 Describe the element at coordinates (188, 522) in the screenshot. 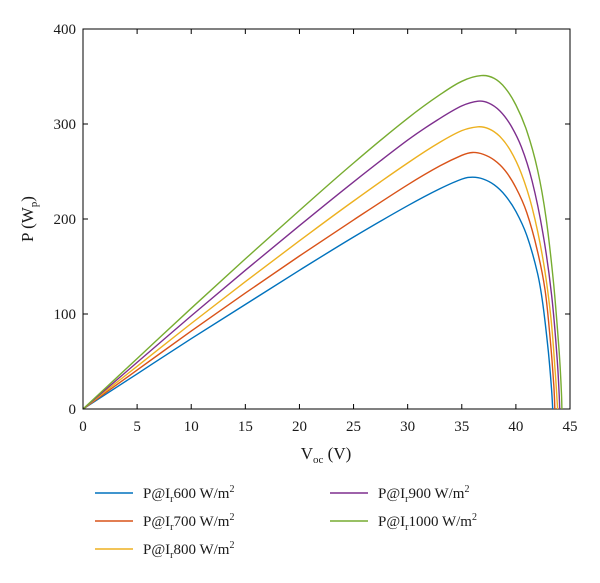

I see `legend-label: P@Ir700 W/m2` at that location.